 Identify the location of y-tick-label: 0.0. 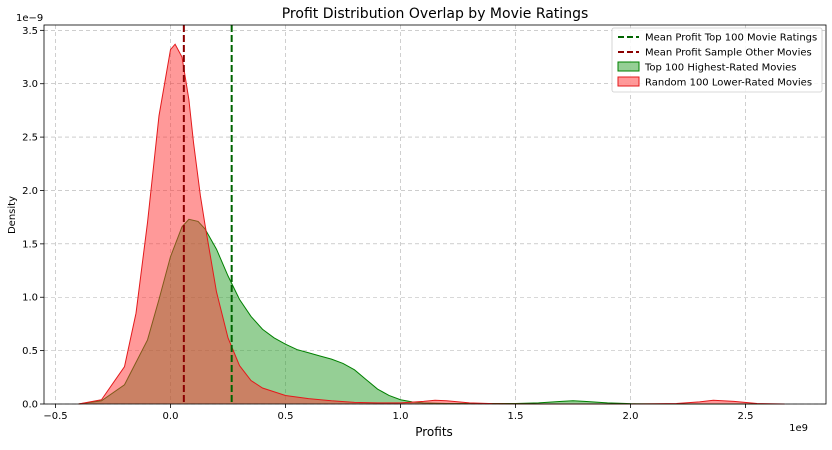
(30, 405).